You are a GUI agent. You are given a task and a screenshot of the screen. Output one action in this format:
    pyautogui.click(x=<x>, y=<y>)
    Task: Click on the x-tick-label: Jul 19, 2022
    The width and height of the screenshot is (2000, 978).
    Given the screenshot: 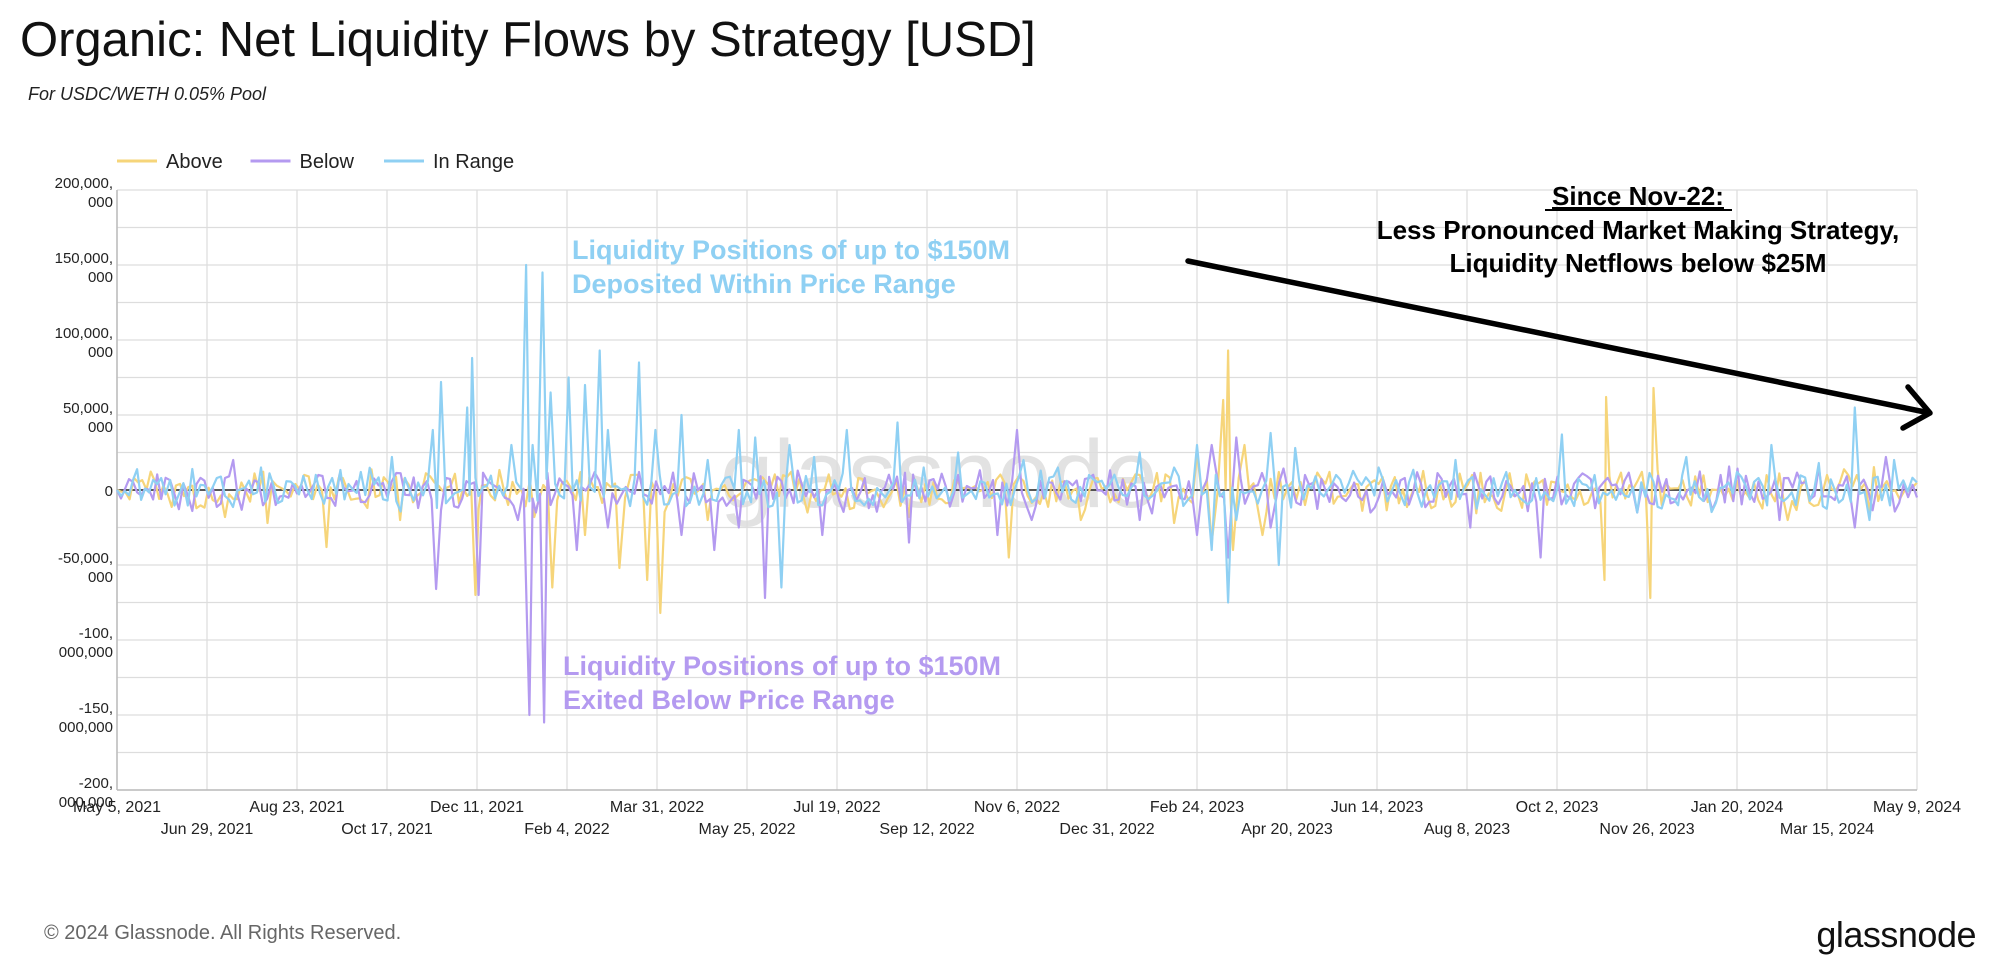 What is the action you would take?
    pyautogui.click(x=836, y=807)
    